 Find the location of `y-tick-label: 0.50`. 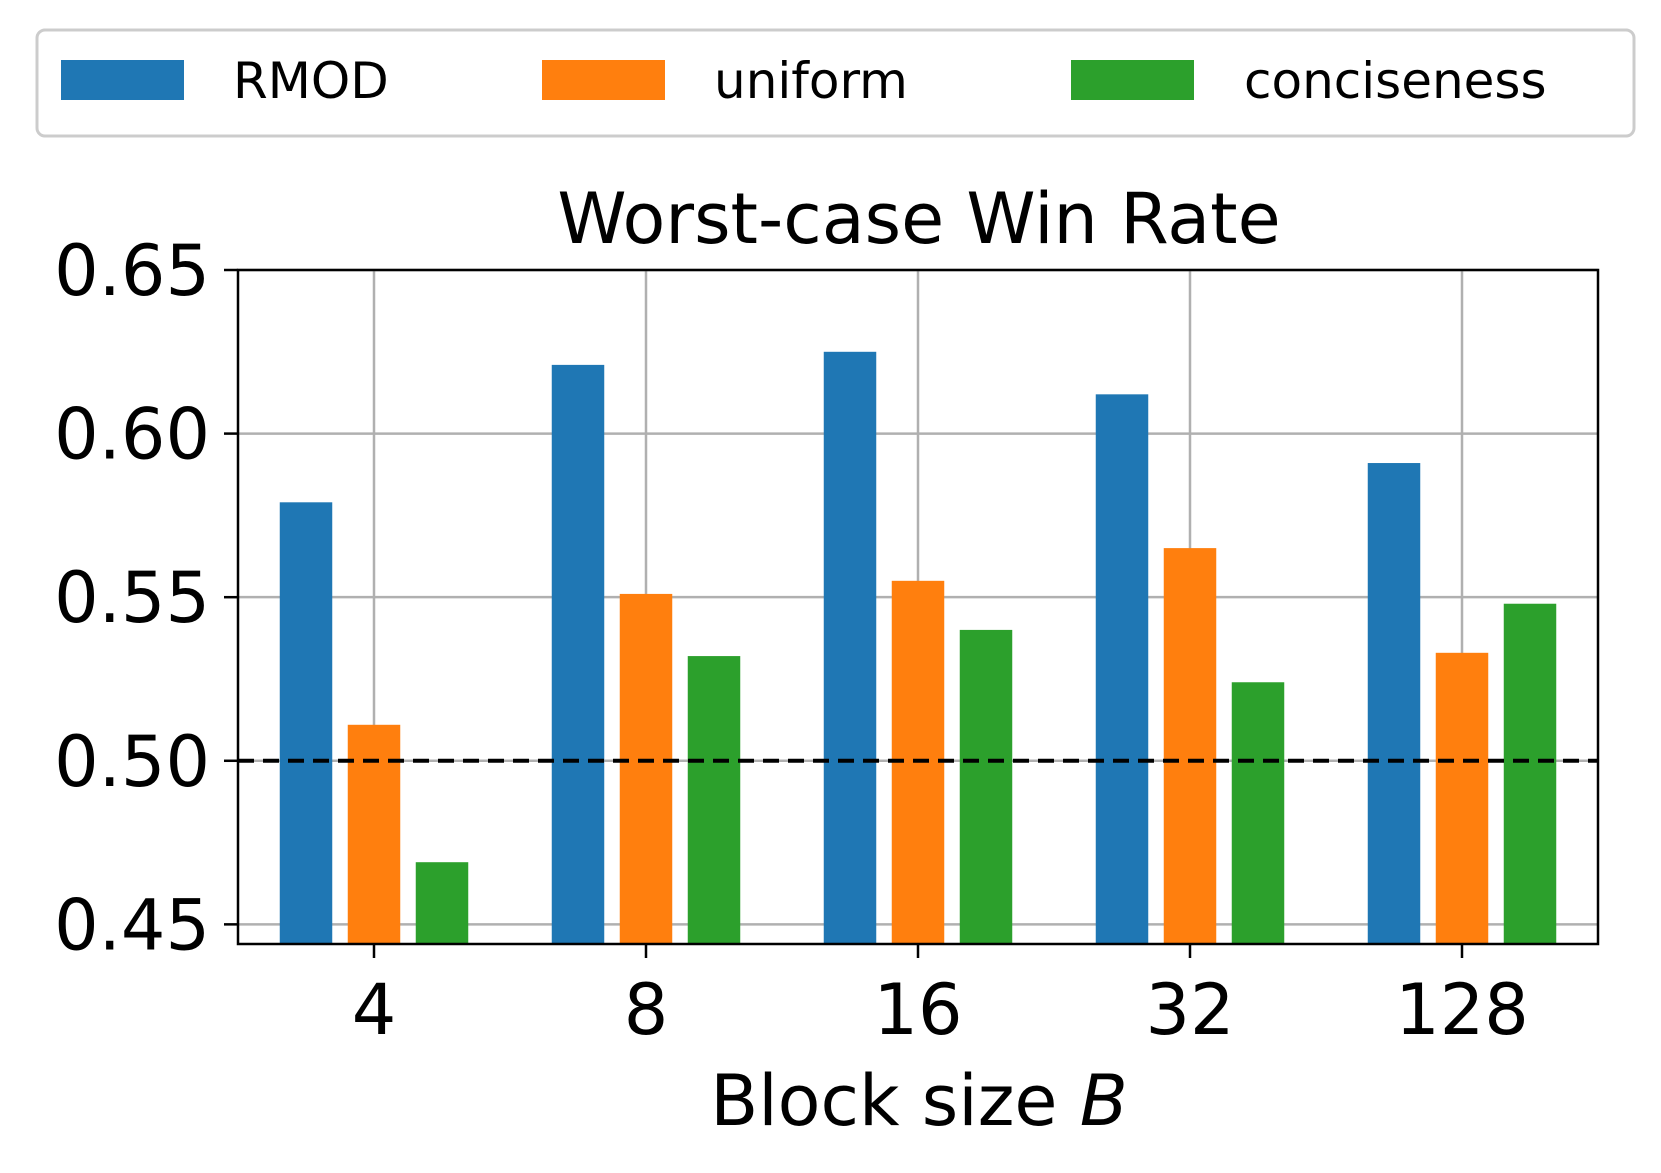

y-tick-label: 0.50 is located at coordinates (132, 762).